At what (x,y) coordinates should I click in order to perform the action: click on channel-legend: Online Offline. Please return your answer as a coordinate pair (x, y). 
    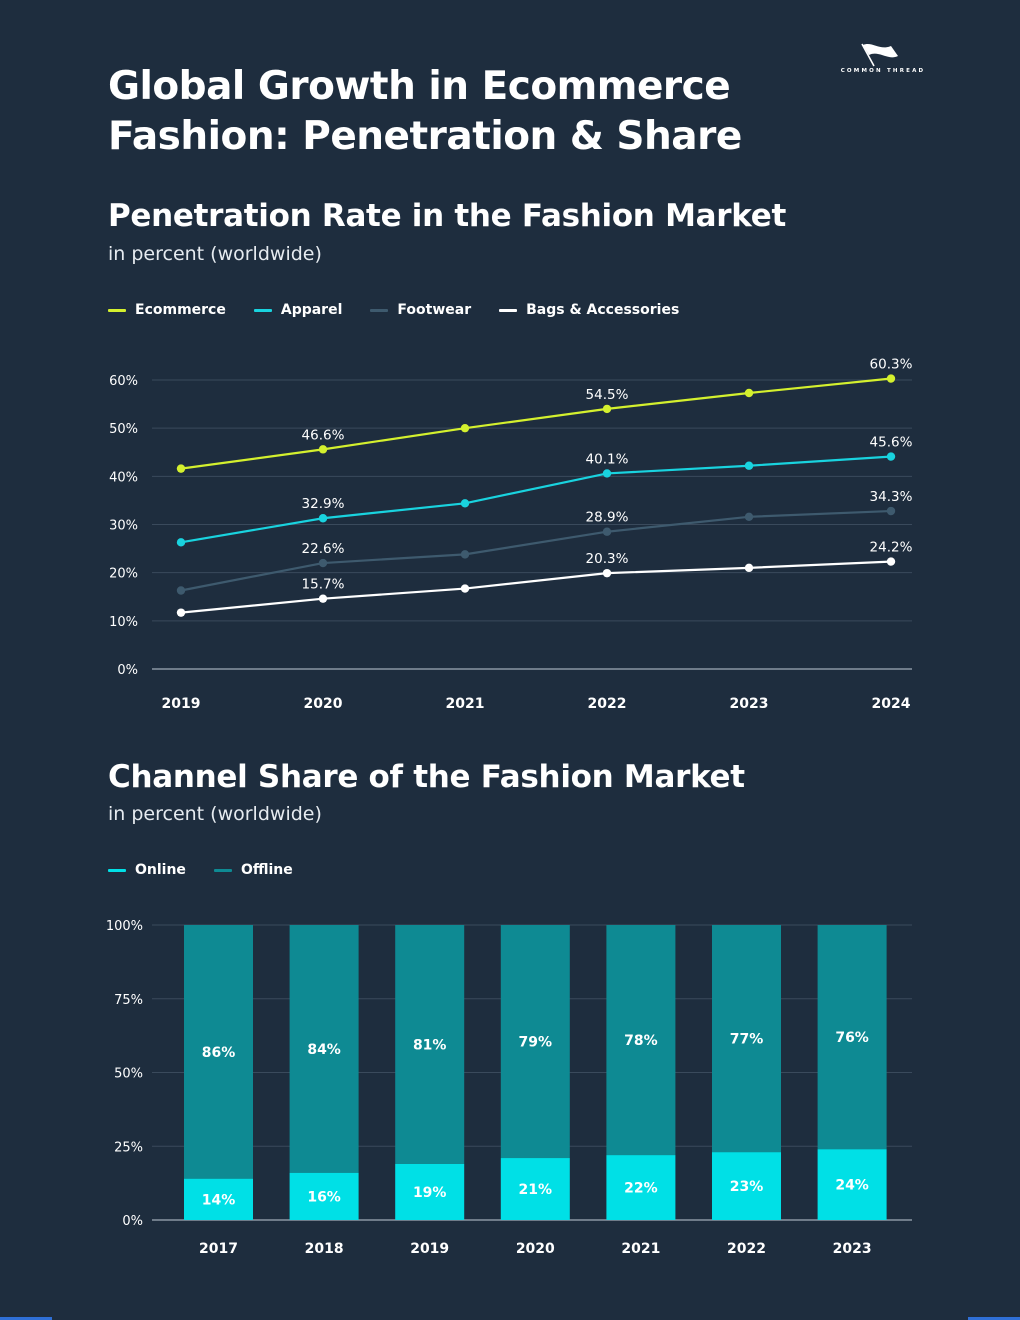
    Looking at the image, I should click on (214, 870).